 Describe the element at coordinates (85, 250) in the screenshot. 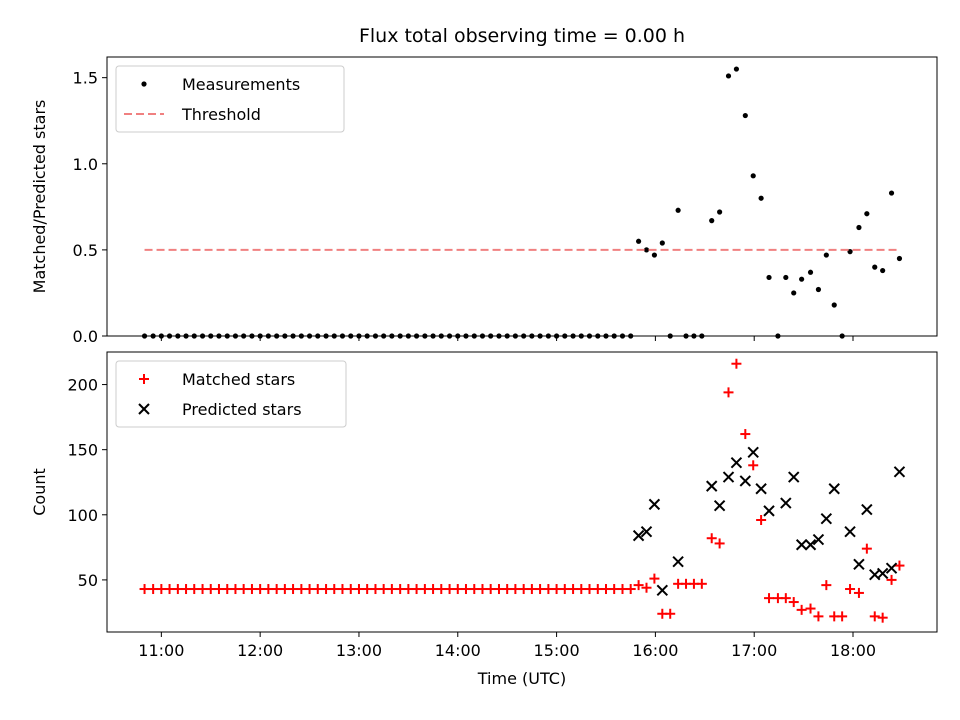

I see `y-tick-label: 0.5` at that location.